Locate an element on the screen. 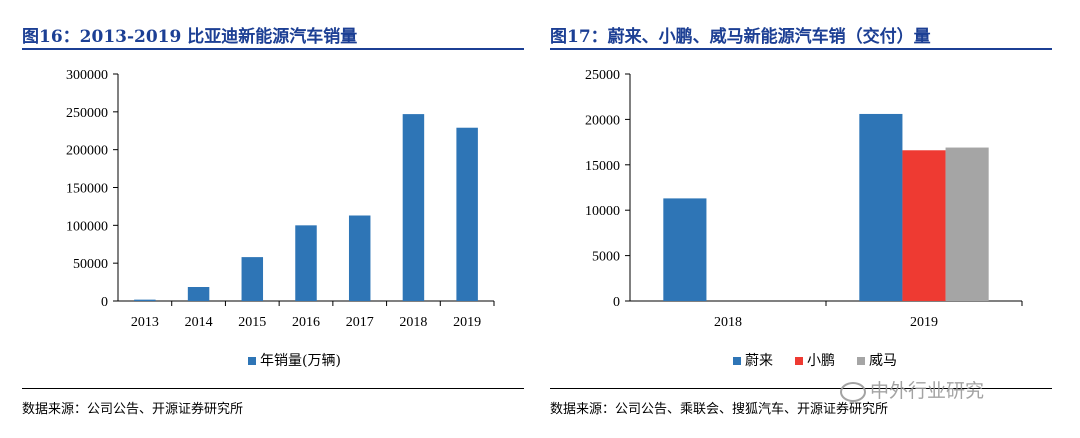  right-y-tick-label: 10000 is located at coordinates (602, 211).